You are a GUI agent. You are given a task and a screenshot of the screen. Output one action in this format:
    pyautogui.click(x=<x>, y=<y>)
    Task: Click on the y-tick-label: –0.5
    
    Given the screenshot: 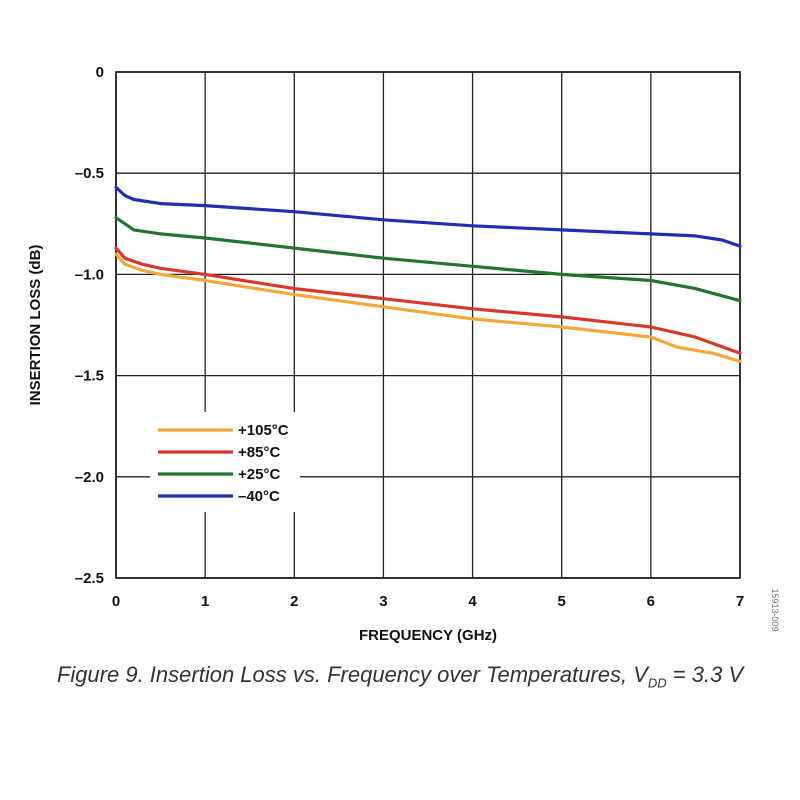 What is the action you would take?
    pyautogui.click(x=89, y=173)
    